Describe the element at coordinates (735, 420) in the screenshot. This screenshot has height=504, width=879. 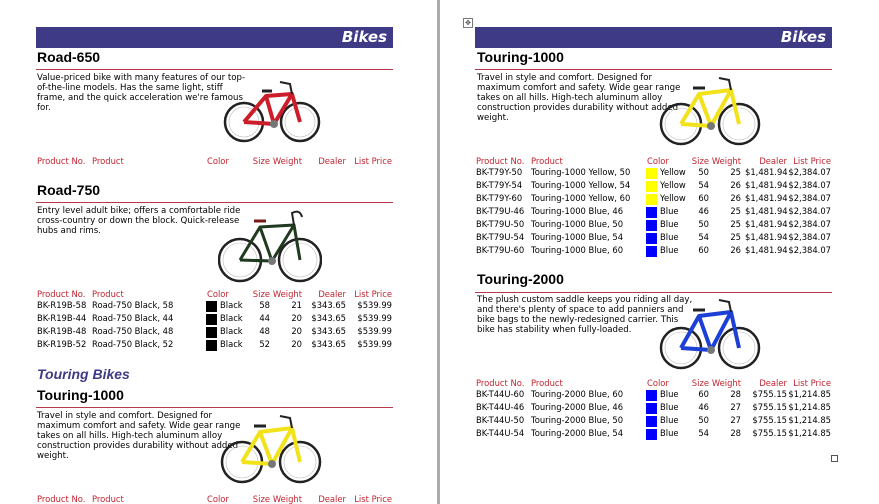
I see `cell-weight: 27` at that location.